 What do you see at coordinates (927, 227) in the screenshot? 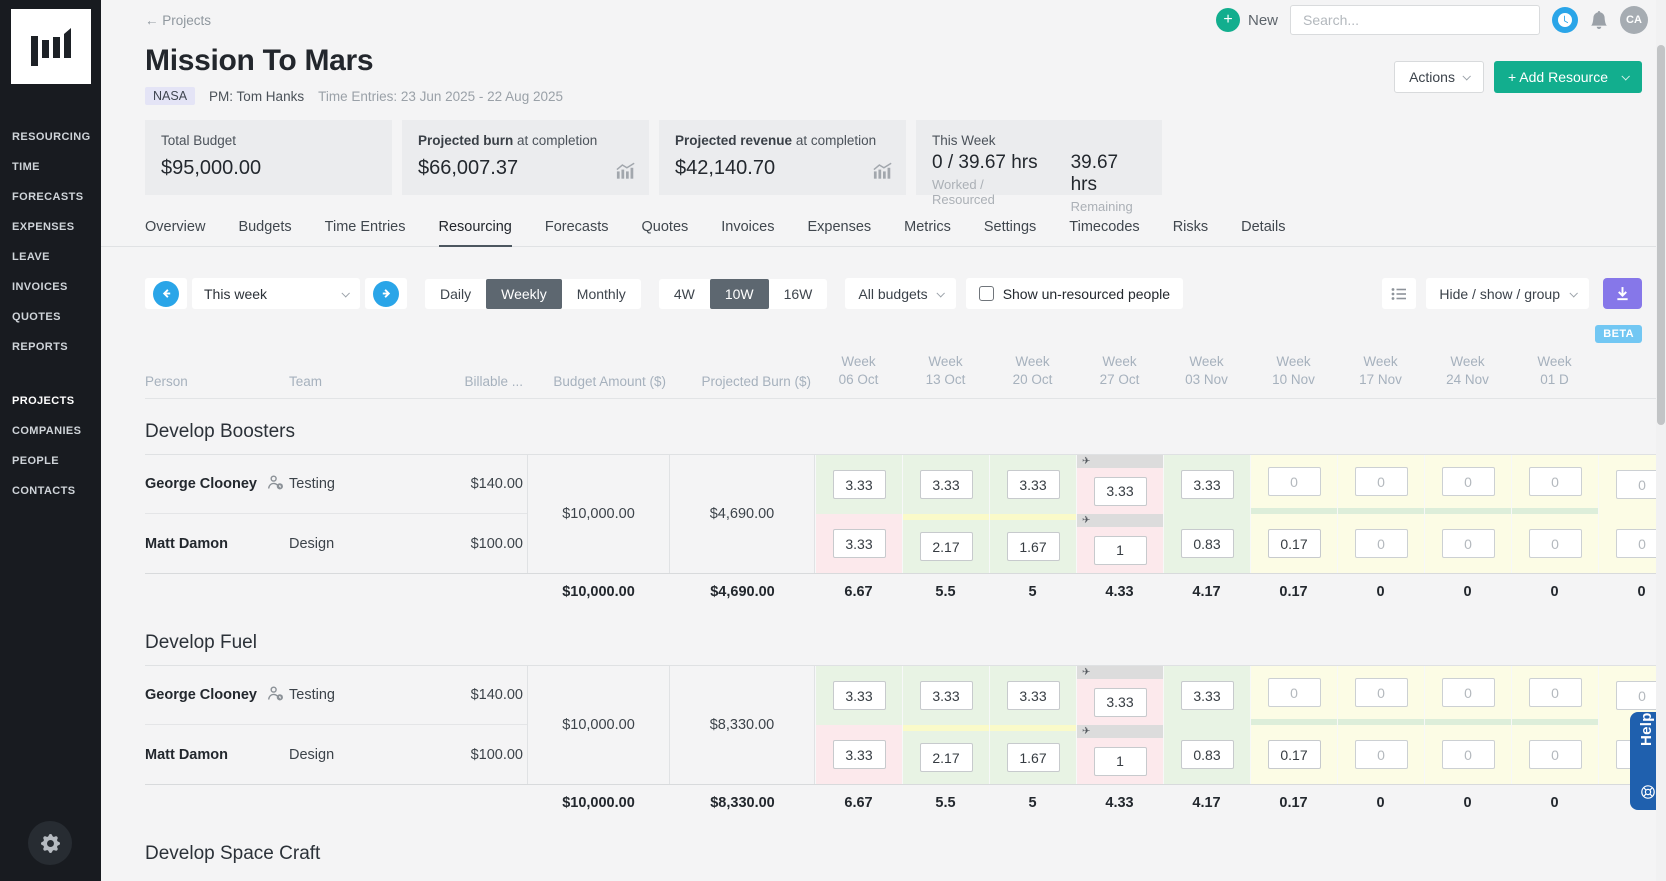
I see `tab-metrics: Metrics` at bounding box center [927, 227].